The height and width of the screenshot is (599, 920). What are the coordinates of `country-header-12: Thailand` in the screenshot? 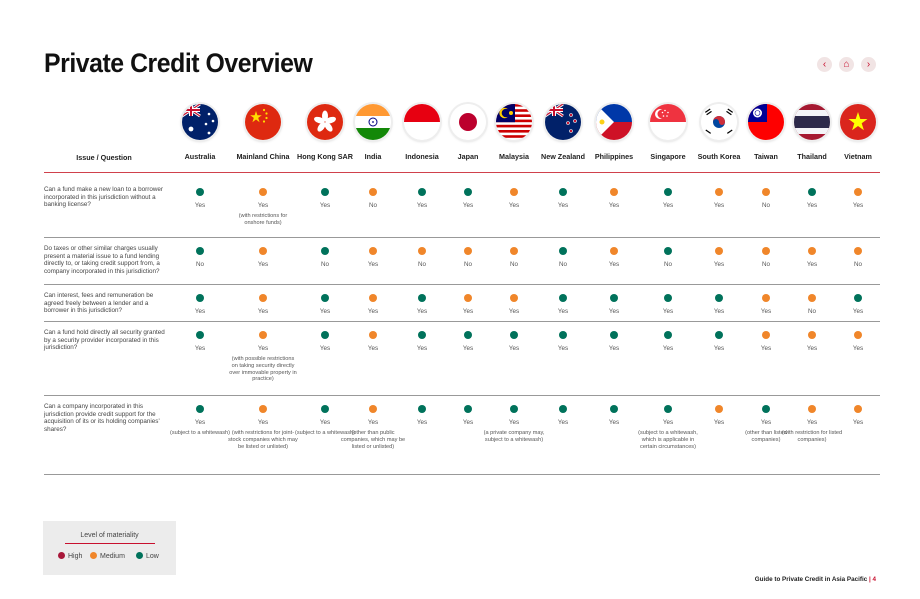 It's located at (812, 156).